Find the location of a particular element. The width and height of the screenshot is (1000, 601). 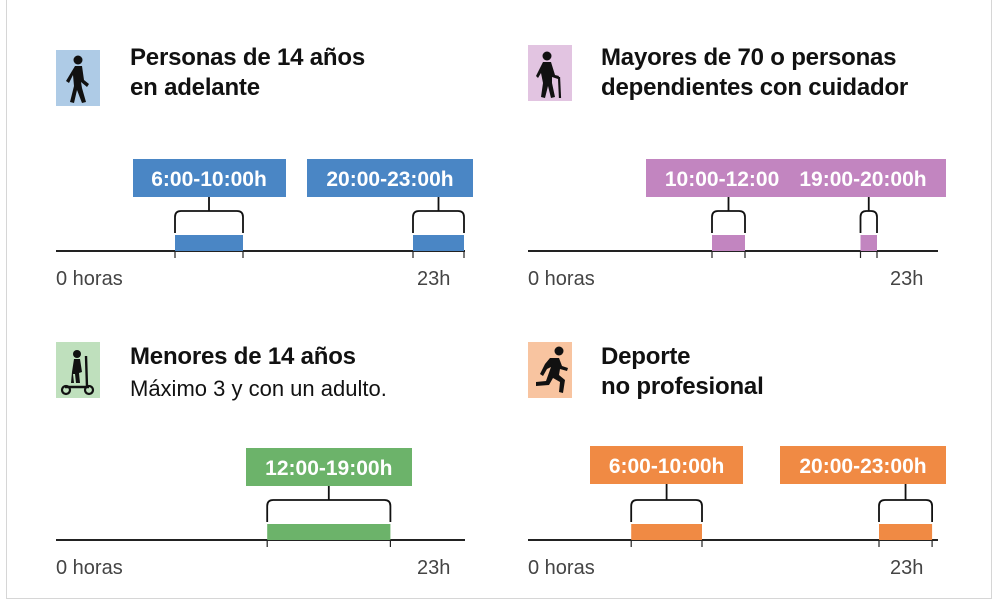

panel-subtitle: Máximo 3 y con un adulto. is located at coordinates (258, 388).